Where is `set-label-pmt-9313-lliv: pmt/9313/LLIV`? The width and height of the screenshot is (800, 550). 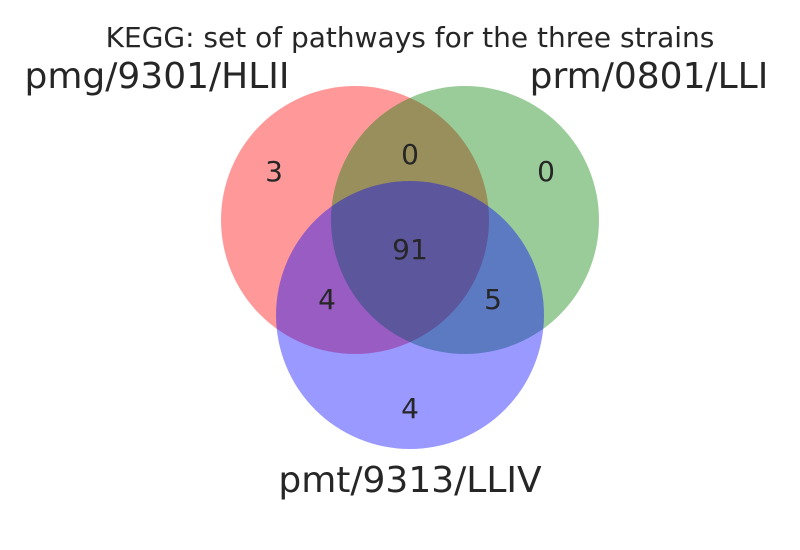 set-label-pmt-9313-lliv: pmt/9313/LLIV is located at coordinates (410, 480).